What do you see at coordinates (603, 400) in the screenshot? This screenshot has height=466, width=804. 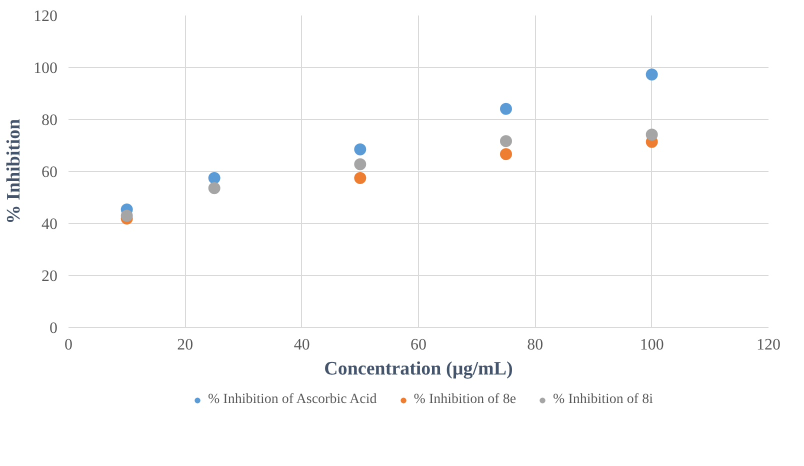 I see `legend-label: % Inhibition of 8i` at bounding box center [603, 400].